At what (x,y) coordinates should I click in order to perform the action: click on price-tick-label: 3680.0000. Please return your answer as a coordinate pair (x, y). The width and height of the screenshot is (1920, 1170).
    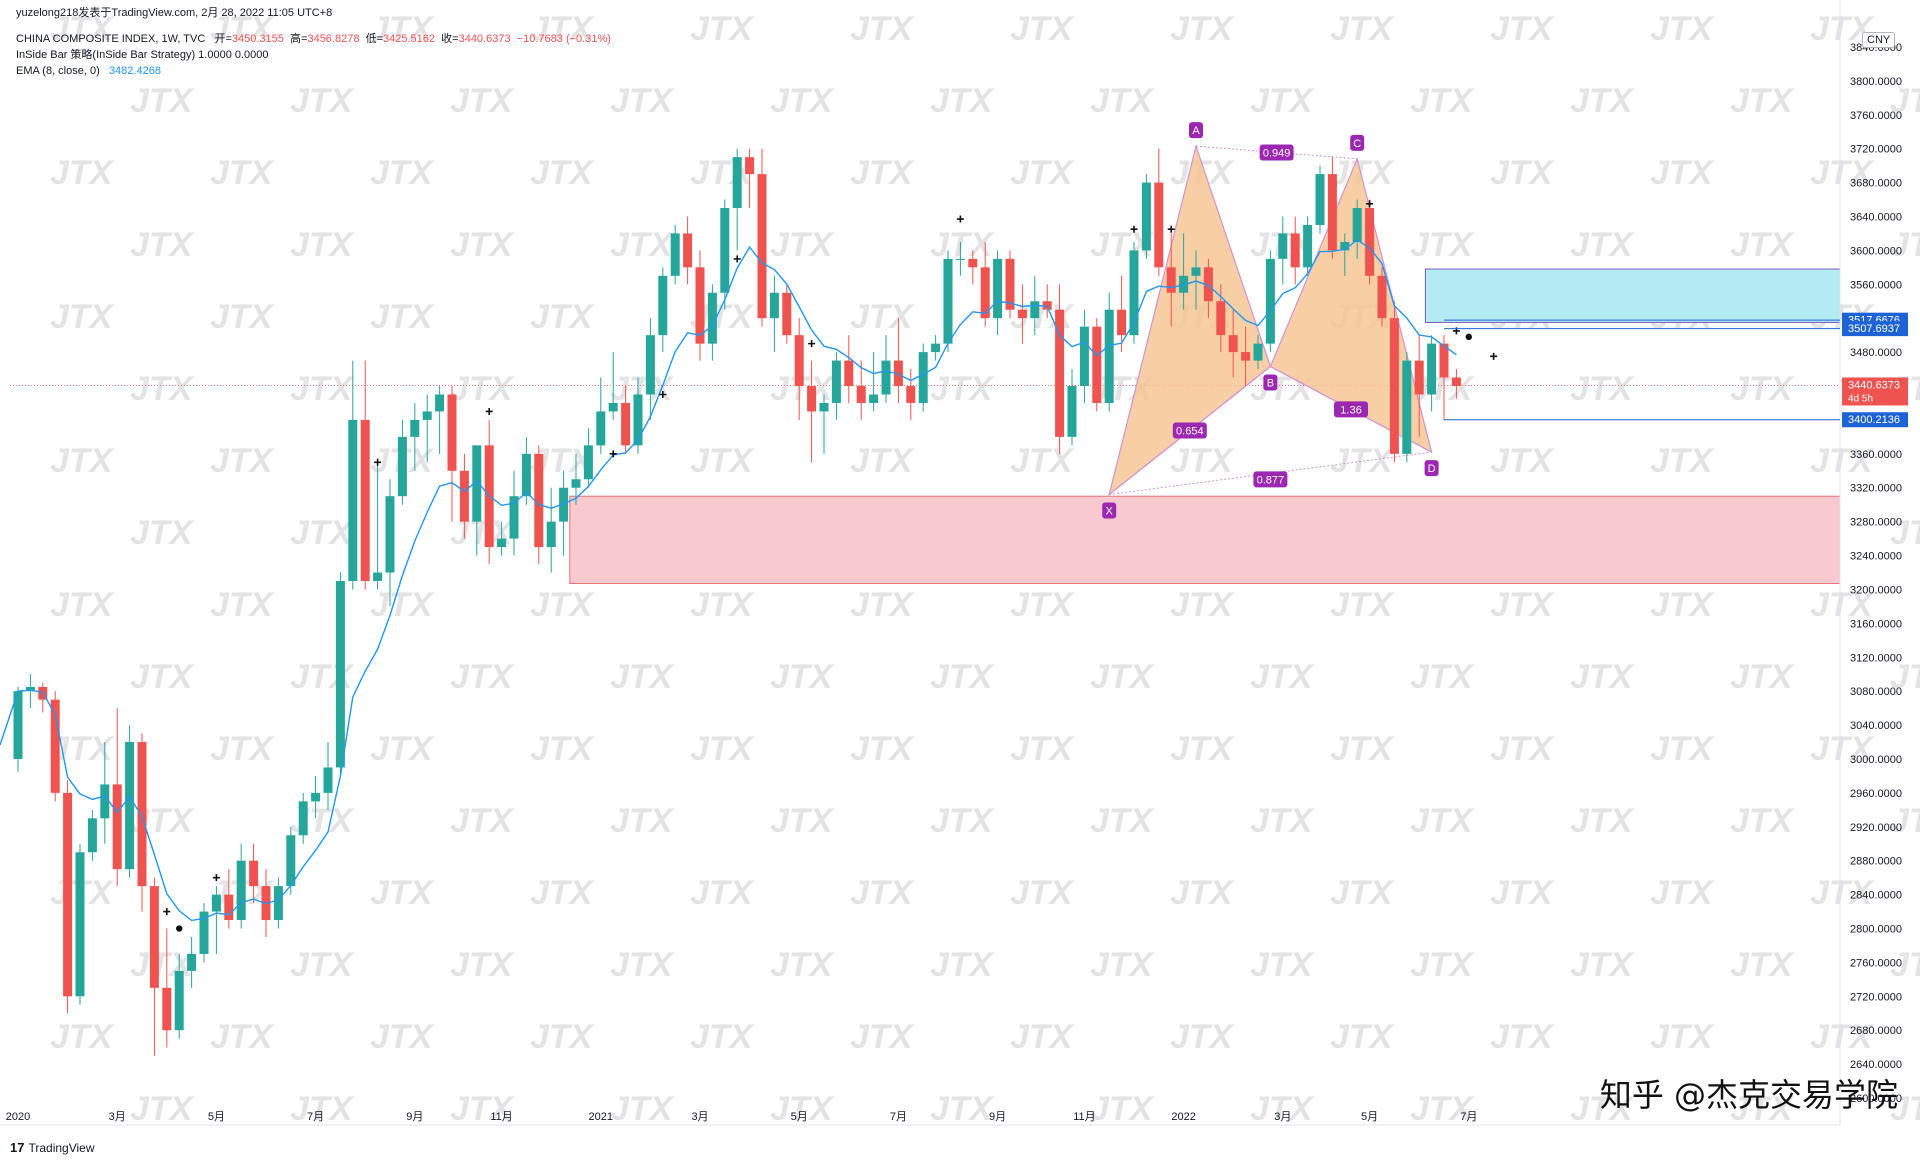
    Looking at the image, I should click on (1876, 184).